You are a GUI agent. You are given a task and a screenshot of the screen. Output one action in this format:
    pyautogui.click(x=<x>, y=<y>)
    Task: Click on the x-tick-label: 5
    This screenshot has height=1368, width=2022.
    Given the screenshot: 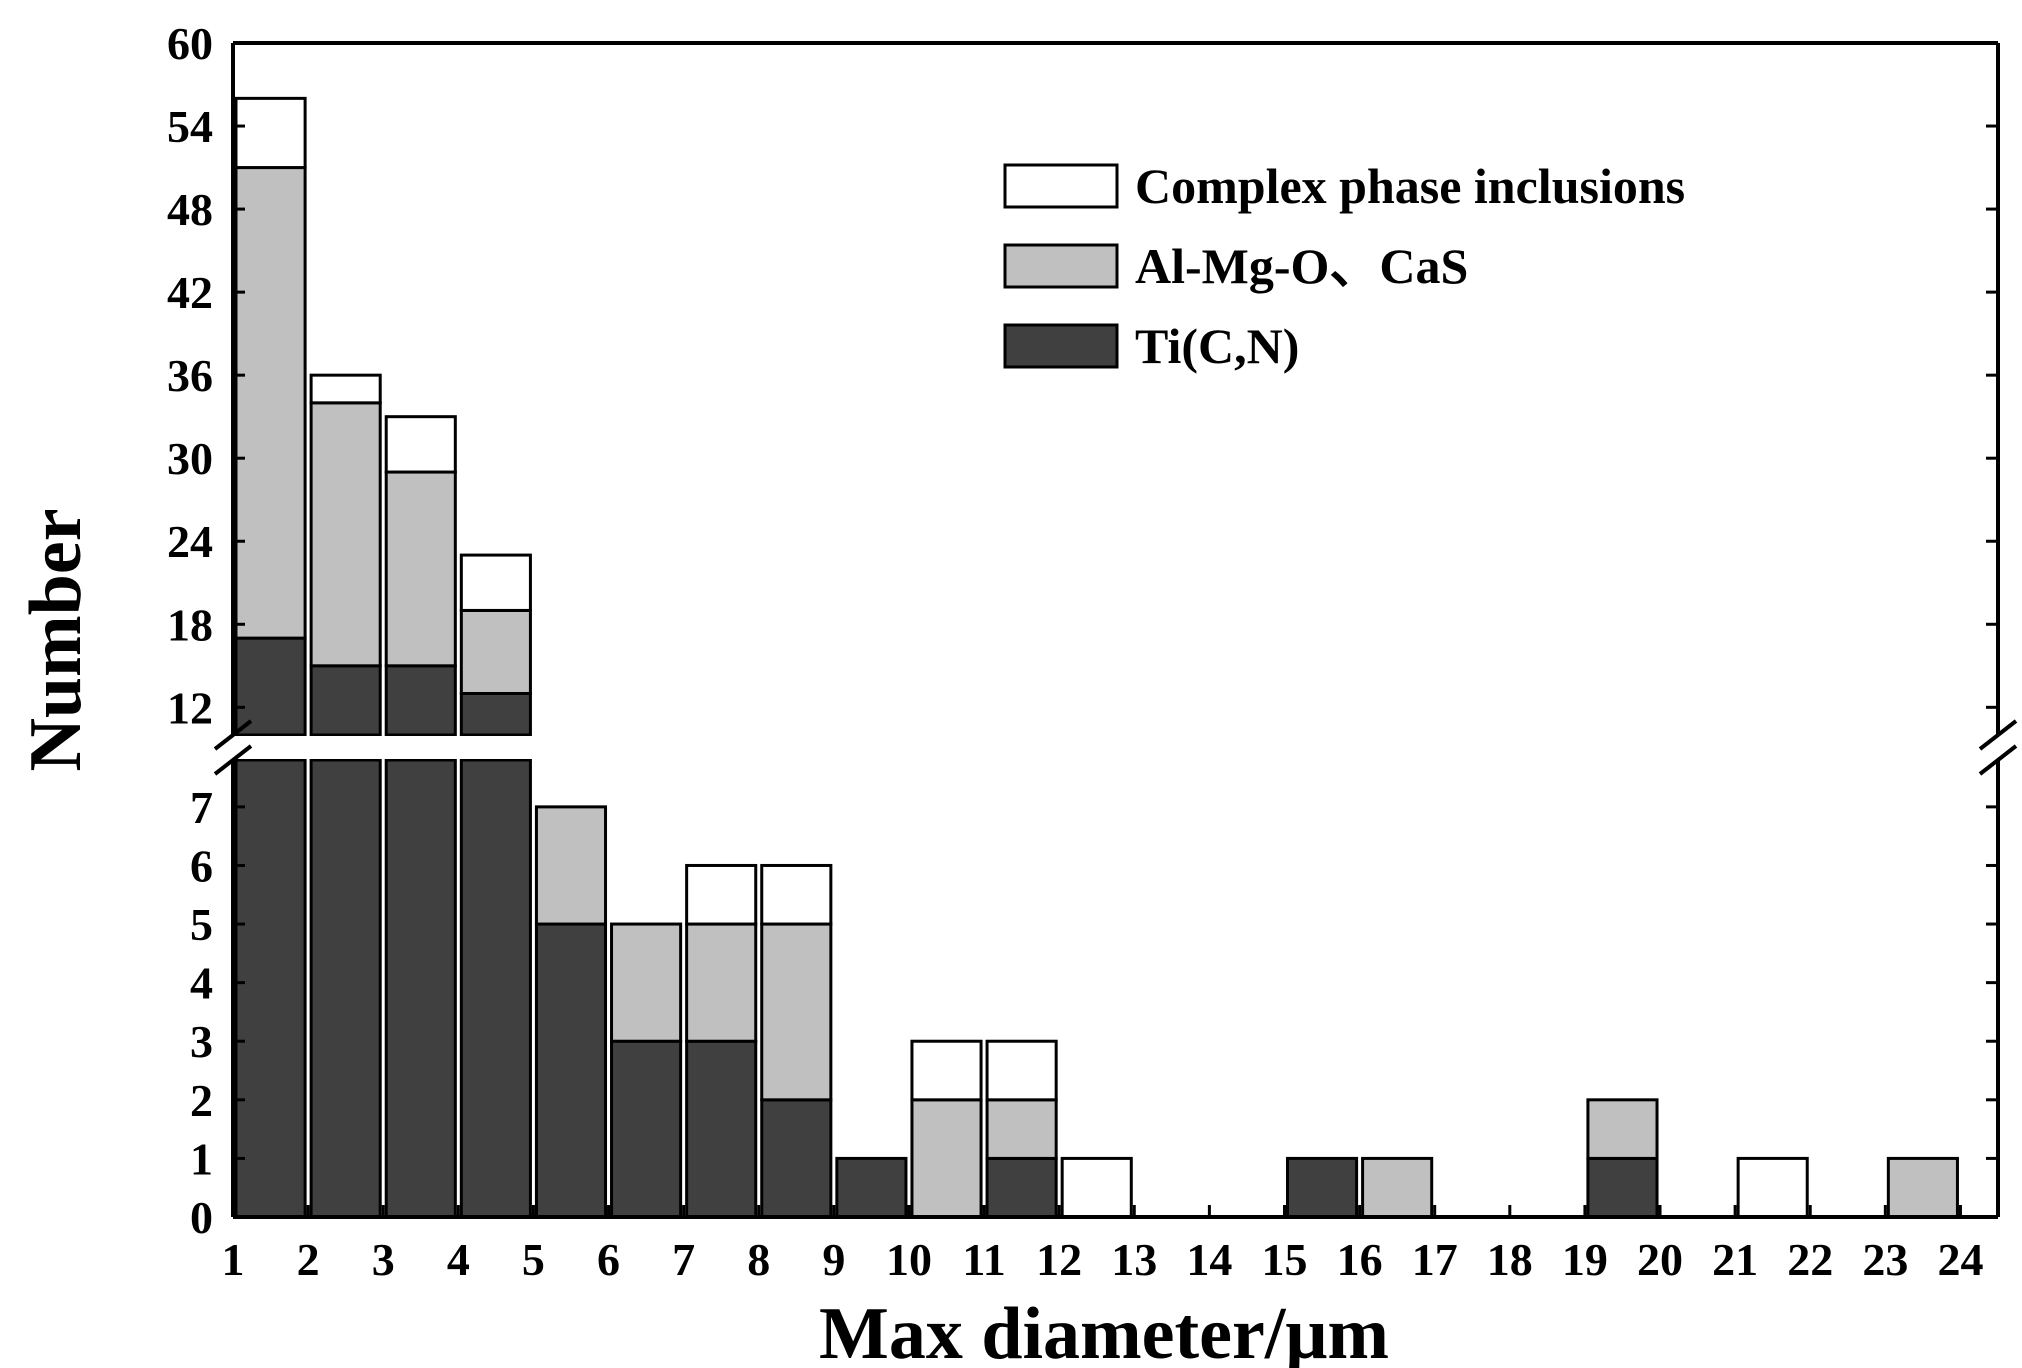 What is the action you would take?
    pyautogui.click(x=533, y=1259)
    